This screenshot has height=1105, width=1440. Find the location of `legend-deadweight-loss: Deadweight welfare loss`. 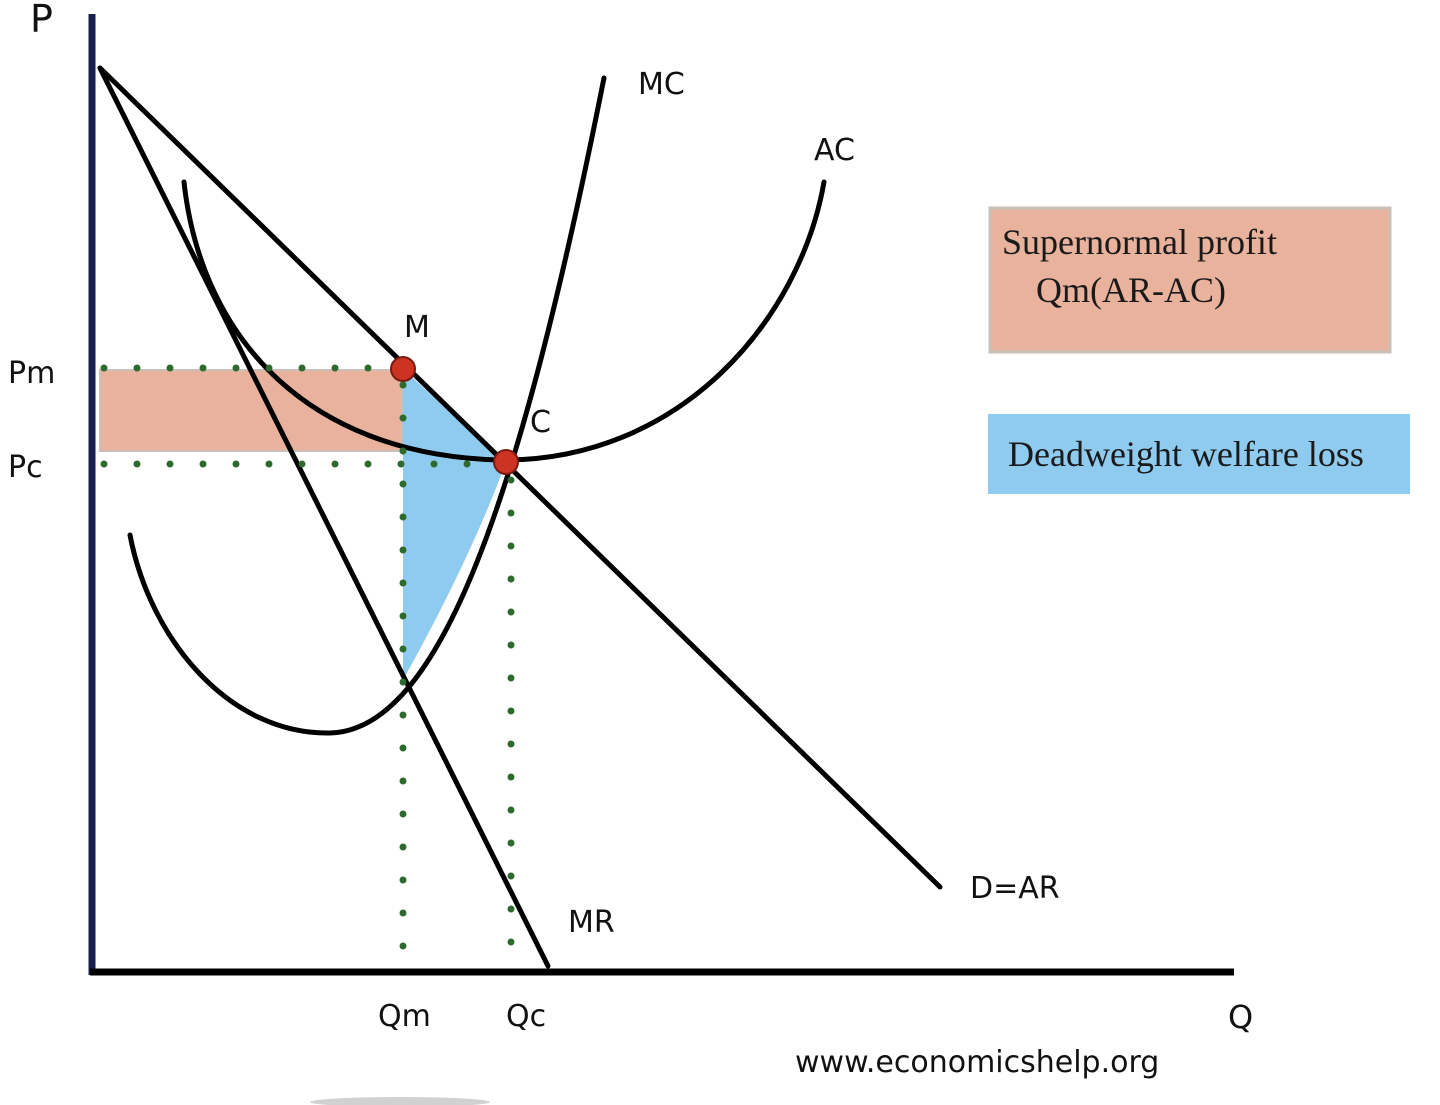

legend-deadweight-loss: Deadweight welfare loss is located at coordinates (1199, 454).